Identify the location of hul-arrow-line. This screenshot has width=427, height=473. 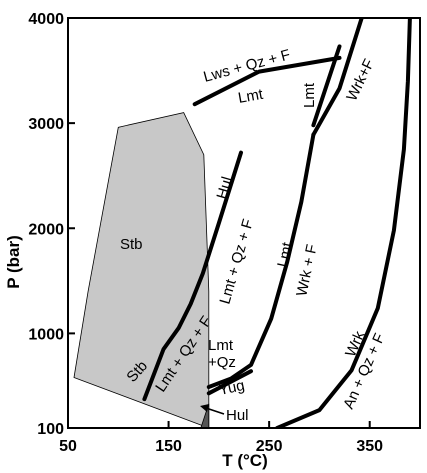
(215, 411).